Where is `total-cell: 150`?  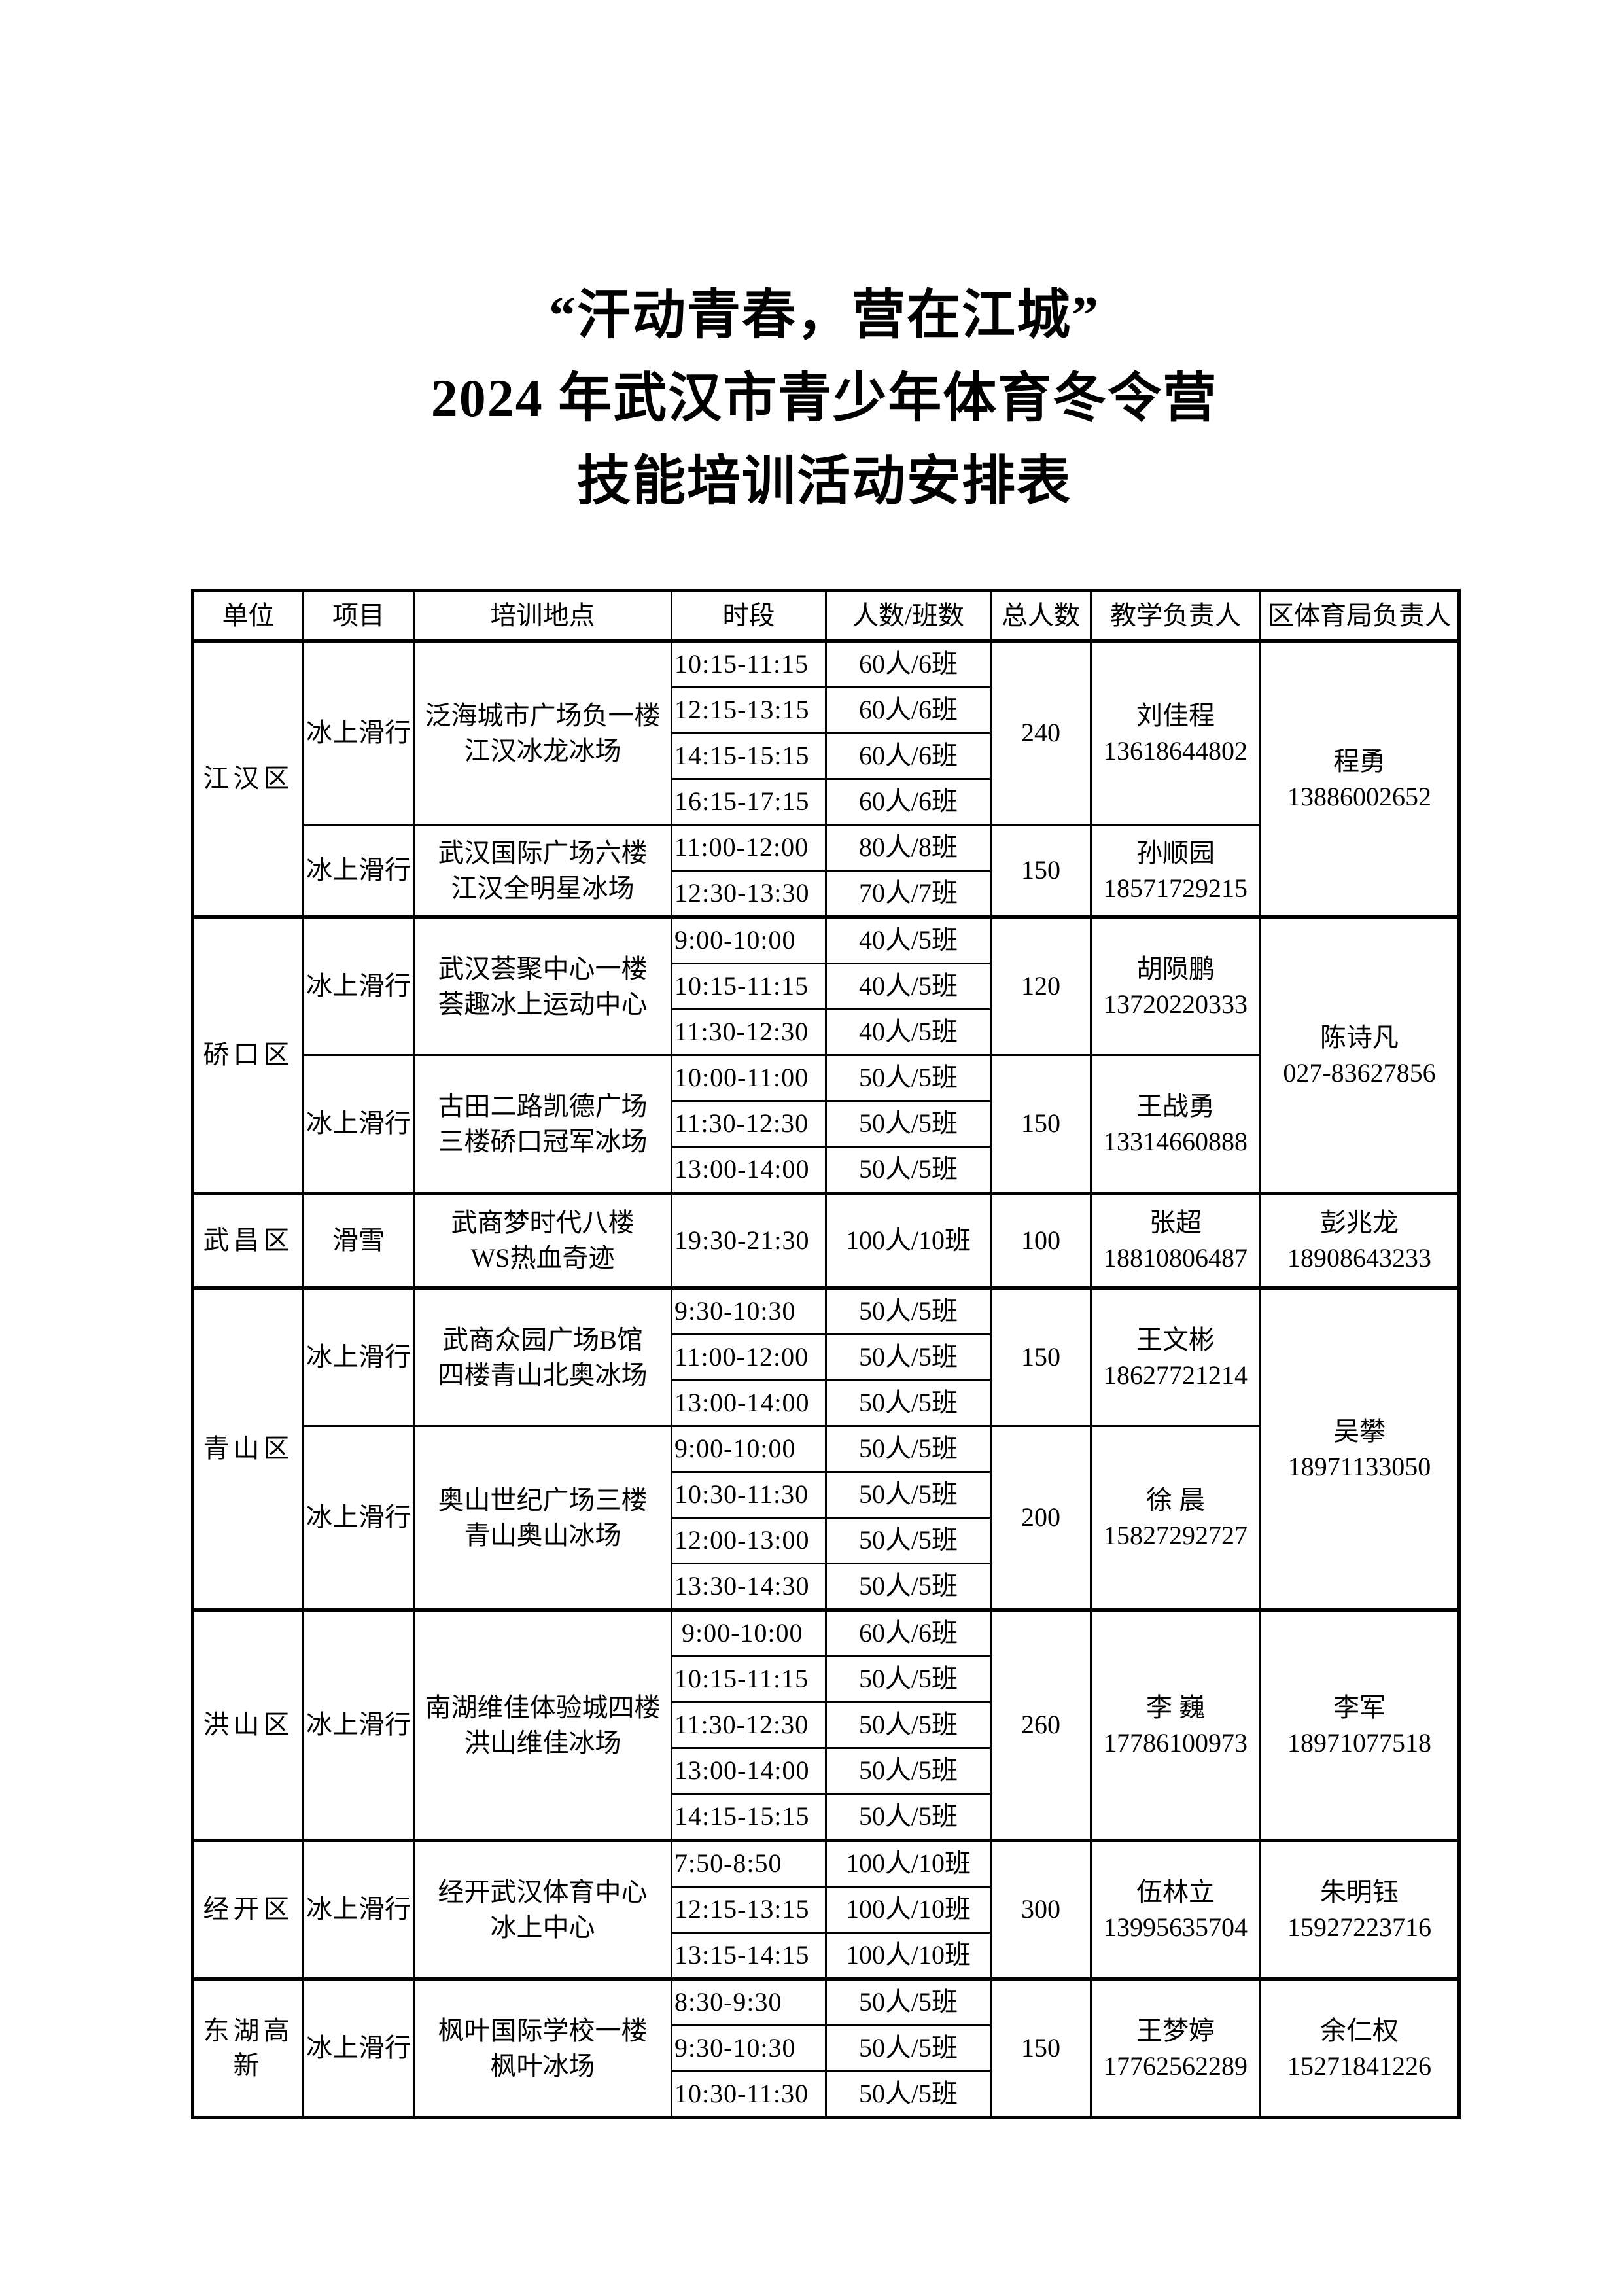
total-cell: 150 is located at coordinates (1041, 871).